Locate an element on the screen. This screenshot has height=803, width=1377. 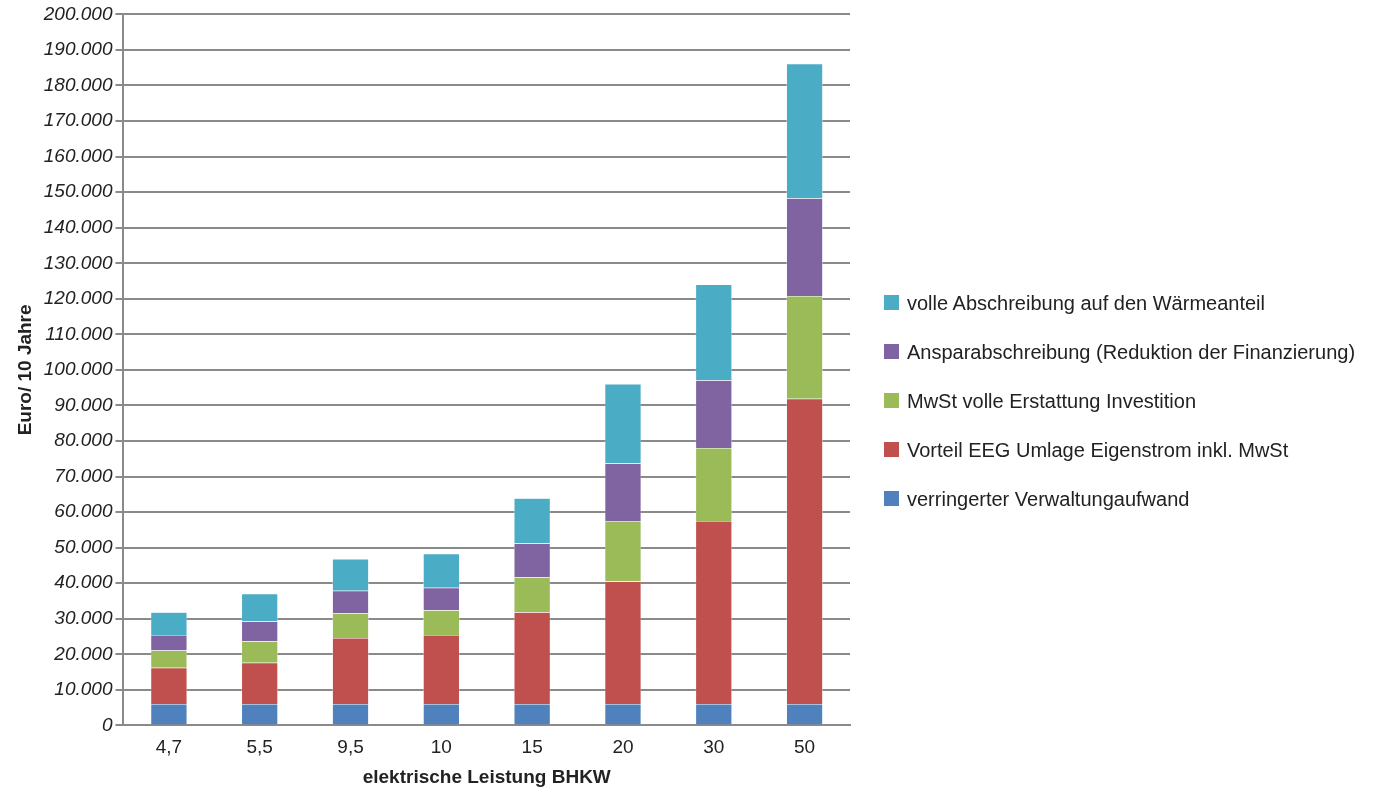
x-tick-label: 15 is located at coordinates (532, 747).